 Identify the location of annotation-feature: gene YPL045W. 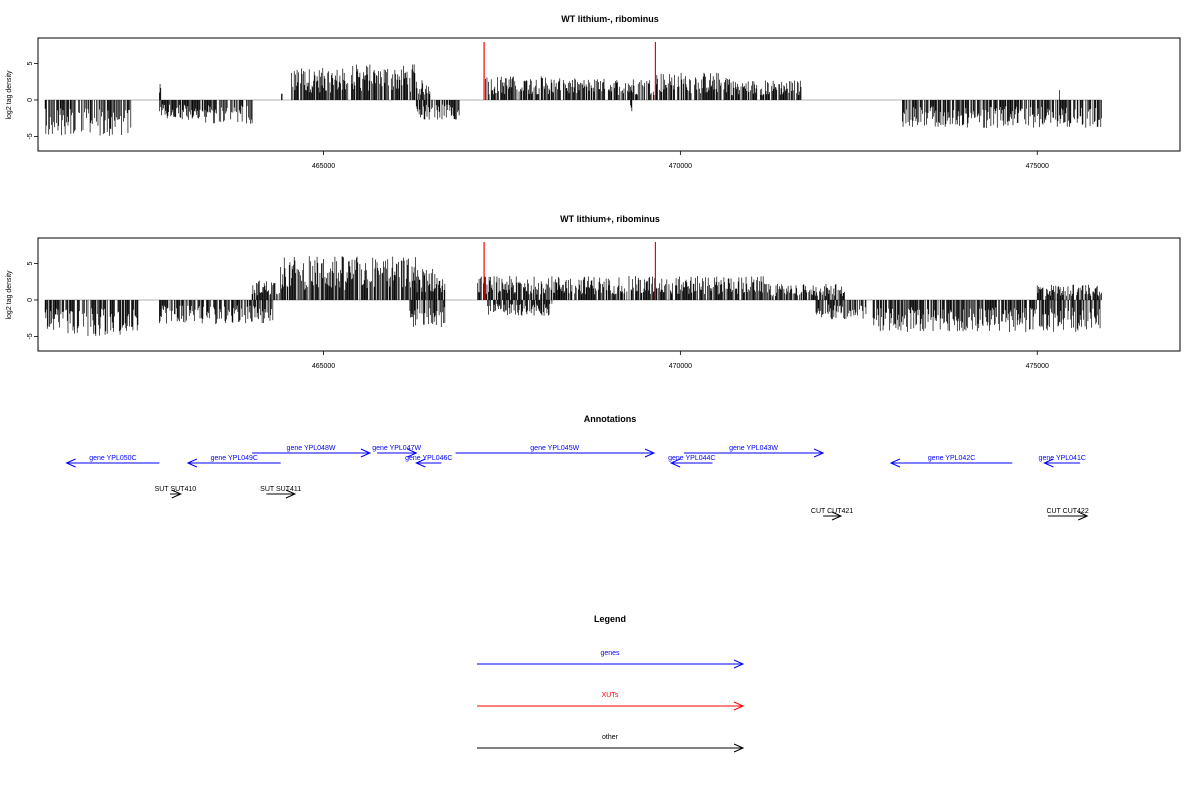
(555, 451).